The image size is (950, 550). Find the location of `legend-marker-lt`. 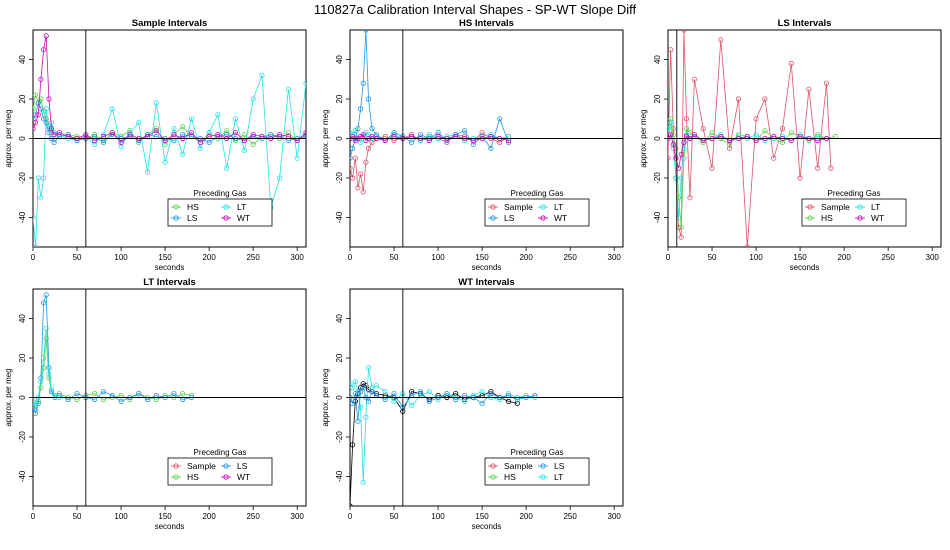

legend-marker-lt is located at coordinates (543, 477).